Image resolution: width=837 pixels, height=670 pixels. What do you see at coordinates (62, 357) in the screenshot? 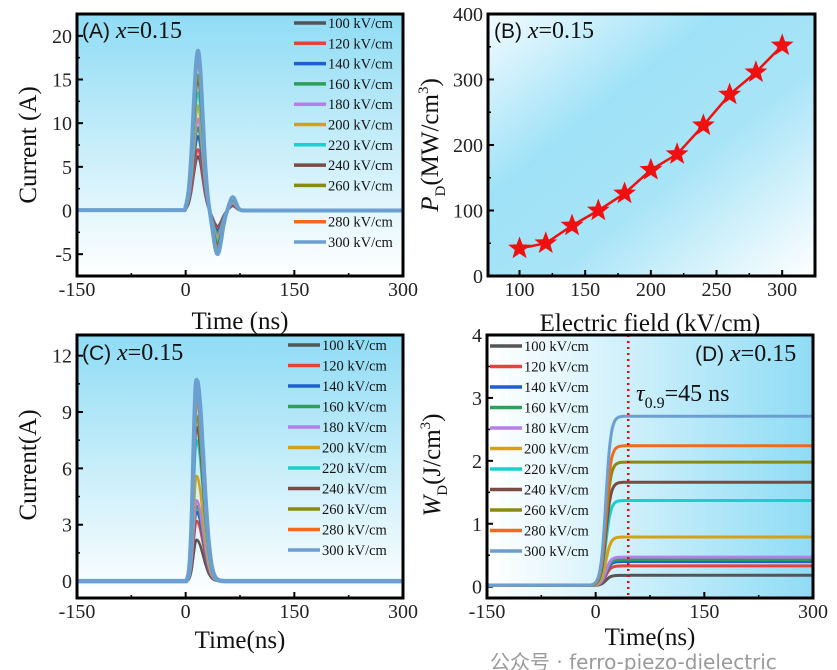
I see `y-tick-label: 12` at bounding box center [62, 357].